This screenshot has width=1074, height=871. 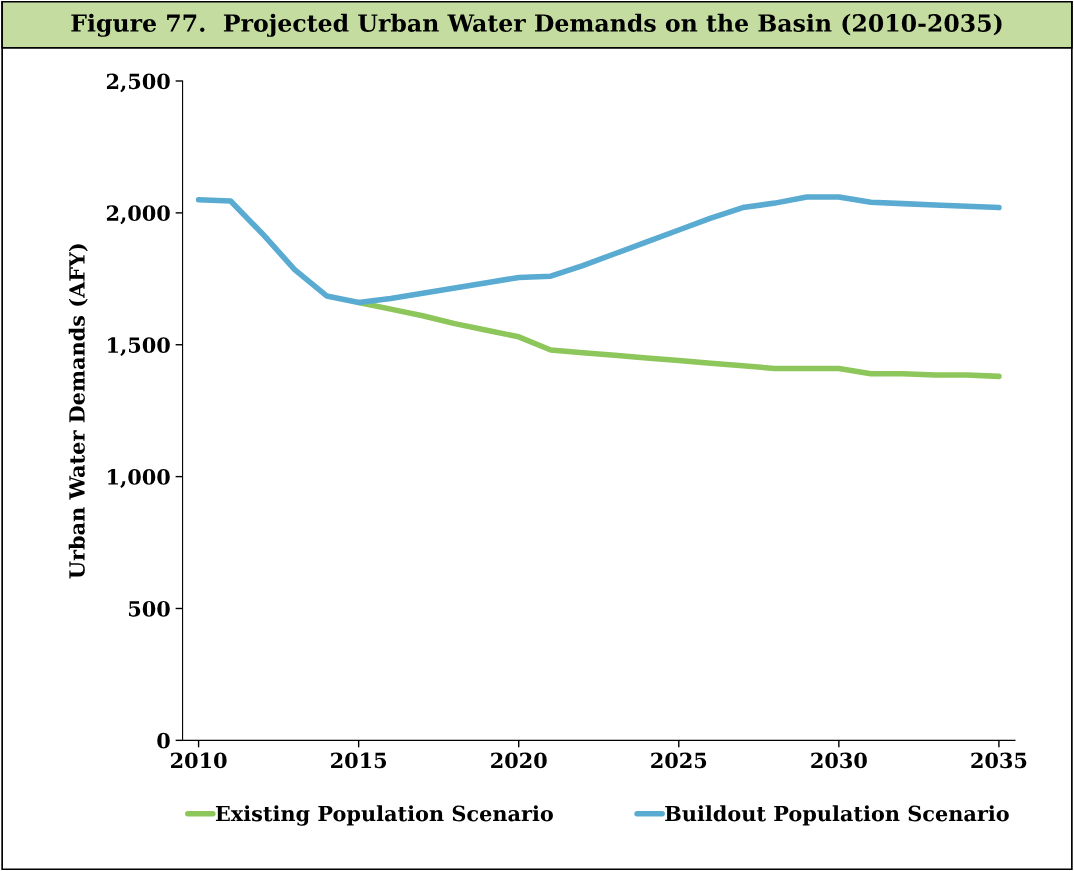 What do you see at coordinates (837, 815) in the screenshot?
I see `legend-label: Buildout Population Scenario` at bounding box center [837, 815].